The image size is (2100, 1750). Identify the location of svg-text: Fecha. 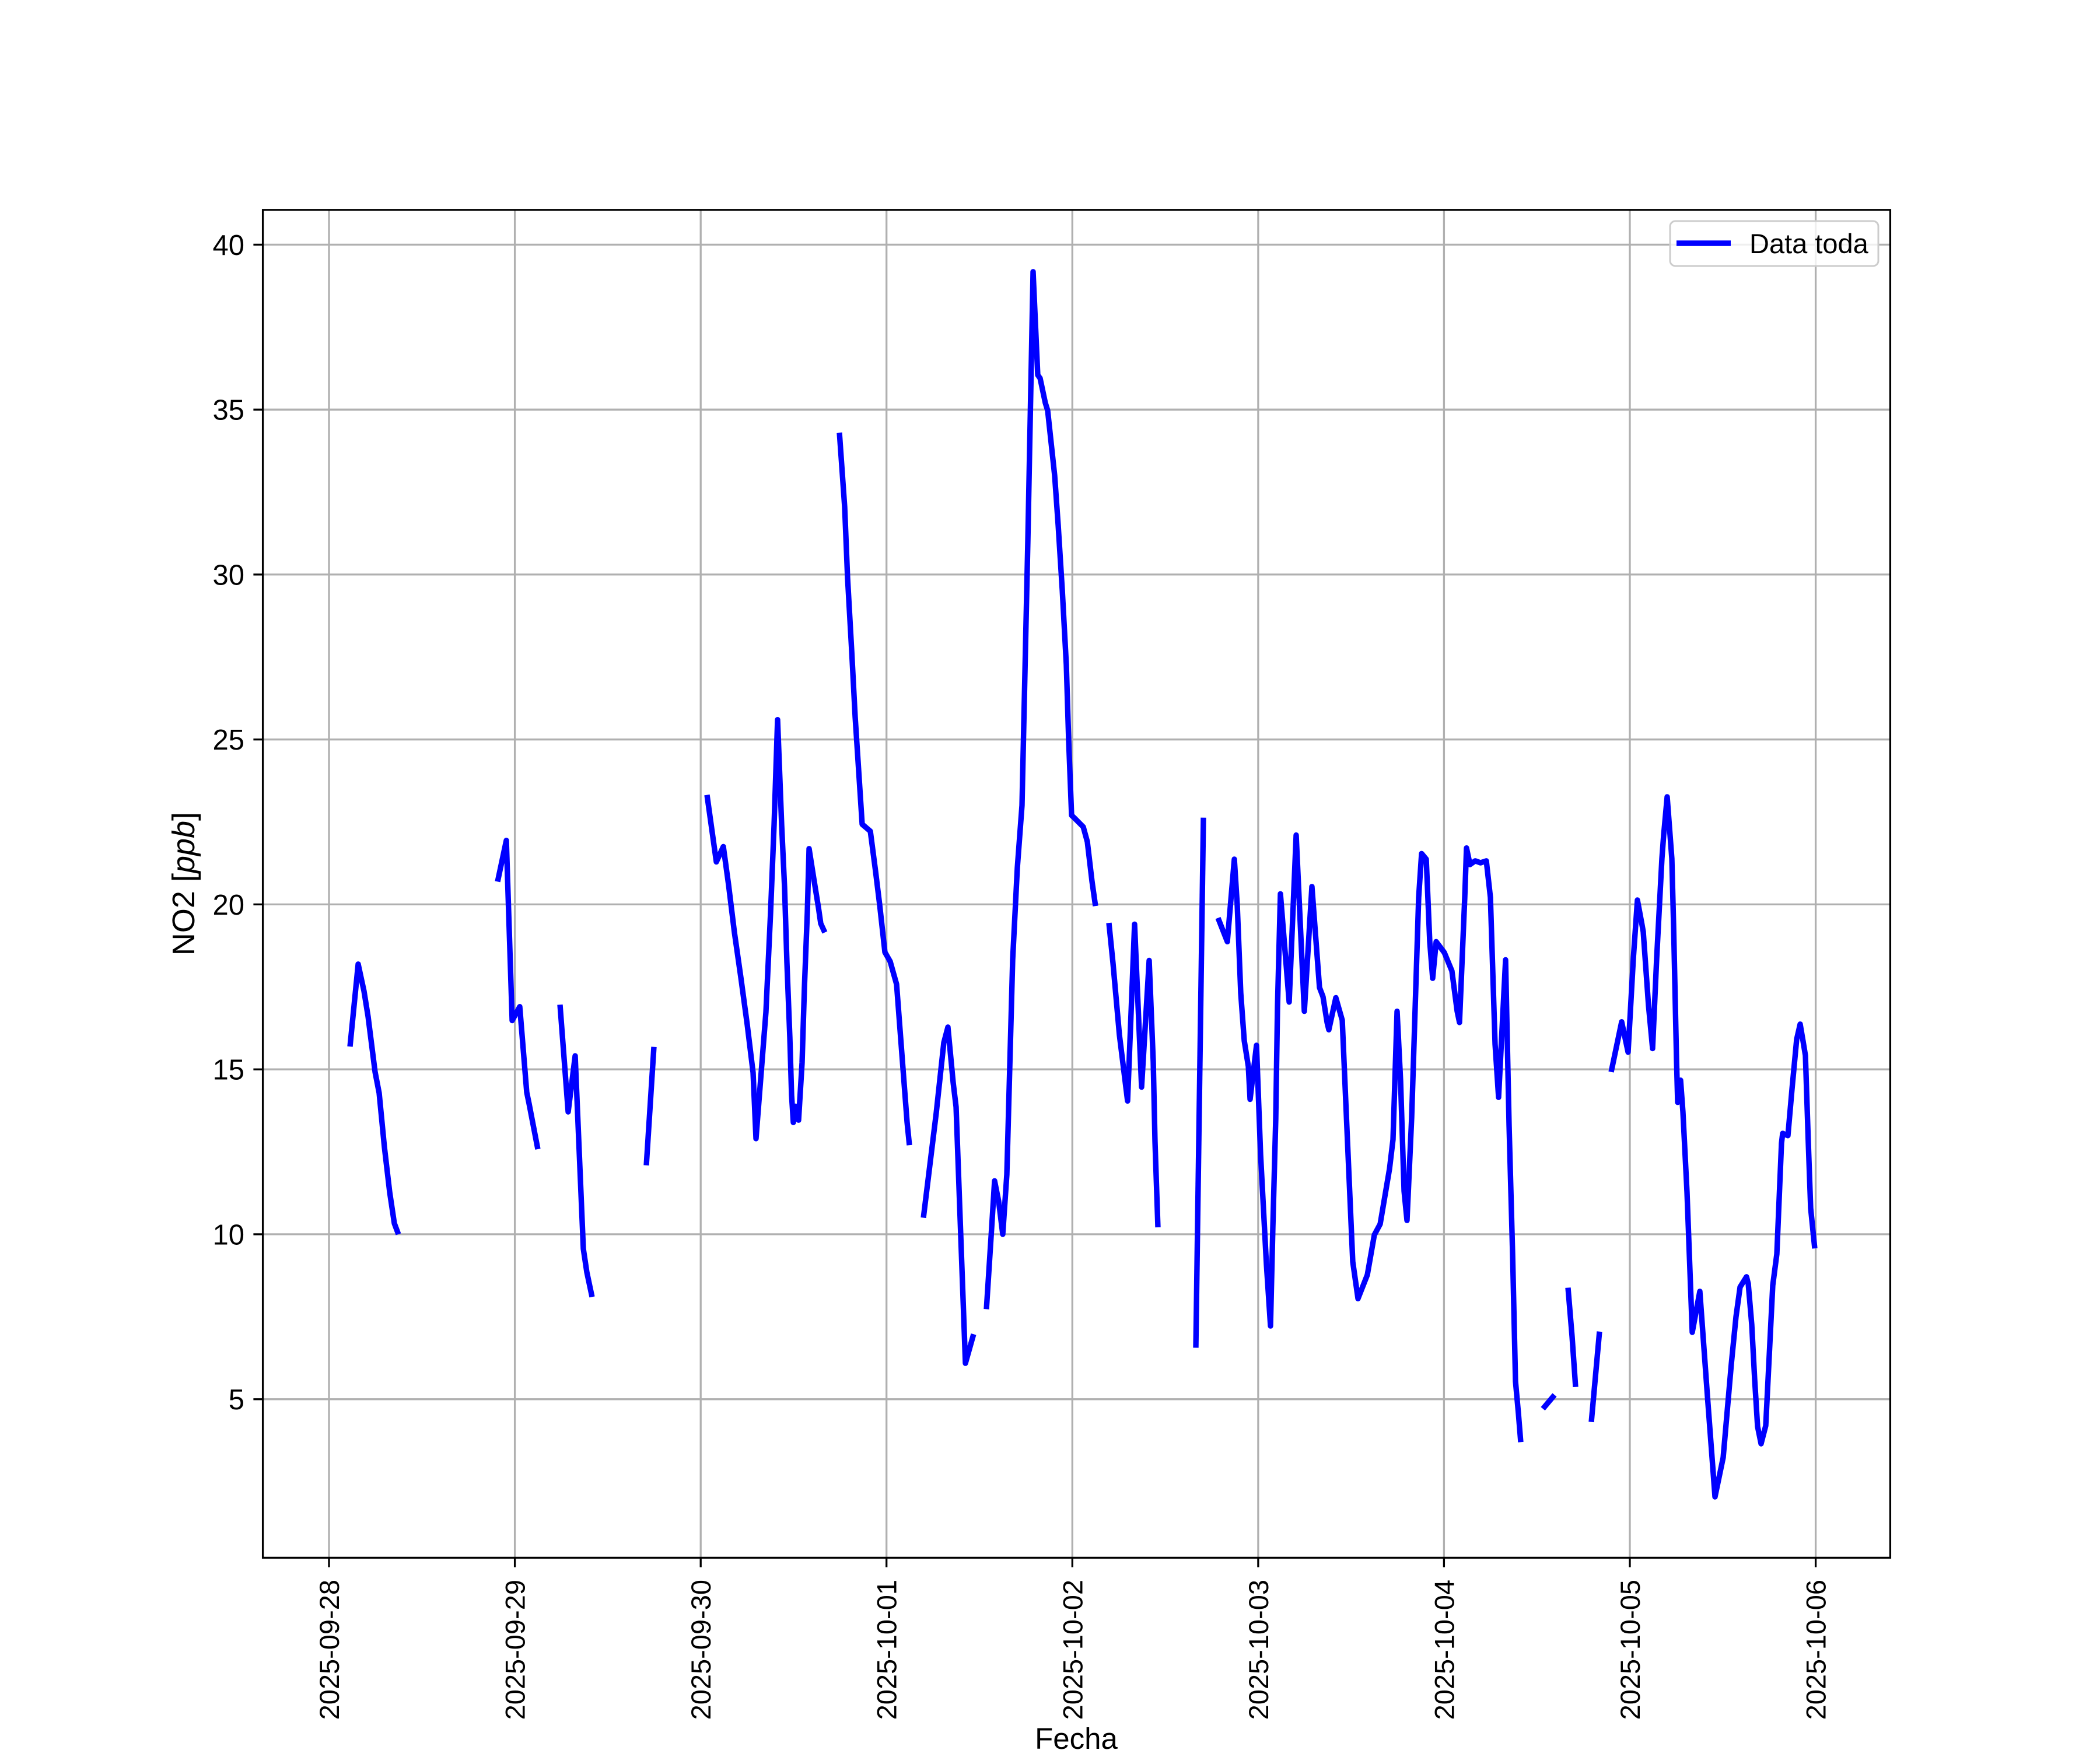
(1076, 1736).